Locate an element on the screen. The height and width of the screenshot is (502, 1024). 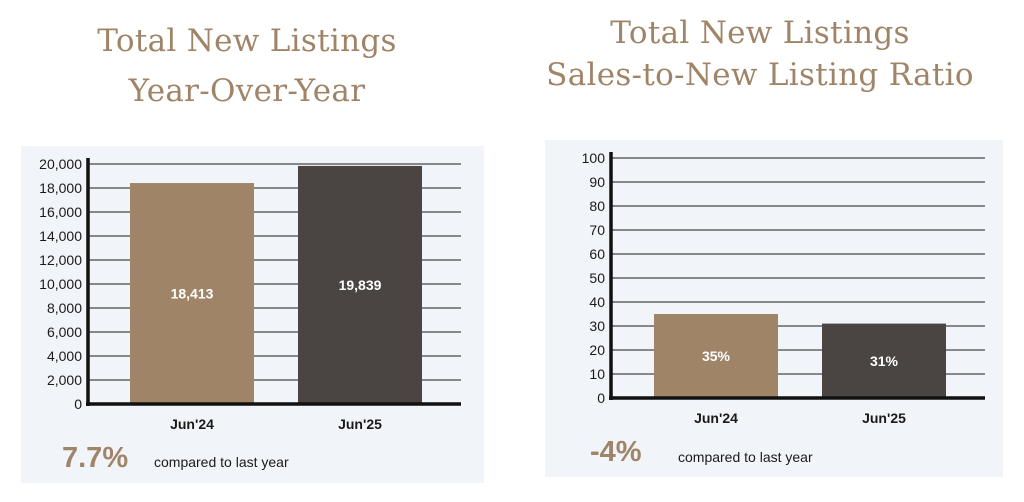
left-chart-title: Total New Listings Year-Over-Year is located at coordinates (247, 66).